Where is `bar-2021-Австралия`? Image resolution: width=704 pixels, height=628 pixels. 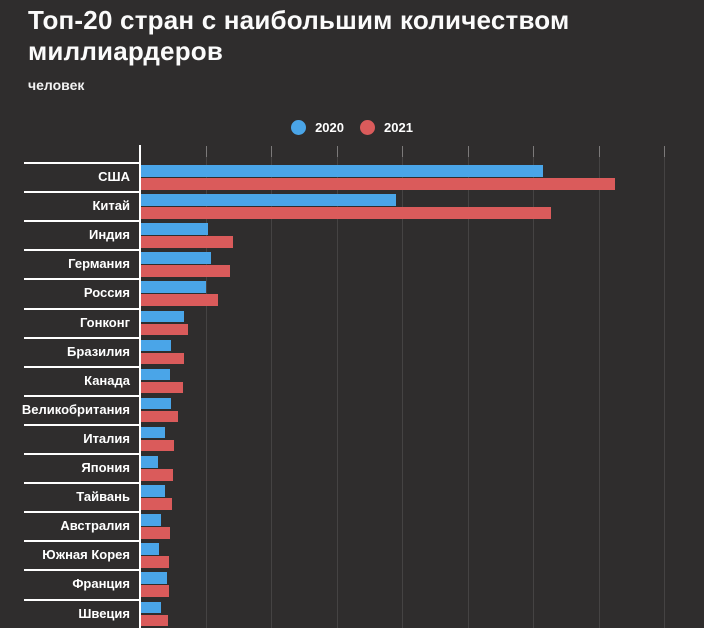
bar-2021-Австралия is located at coordinates (155, 533).